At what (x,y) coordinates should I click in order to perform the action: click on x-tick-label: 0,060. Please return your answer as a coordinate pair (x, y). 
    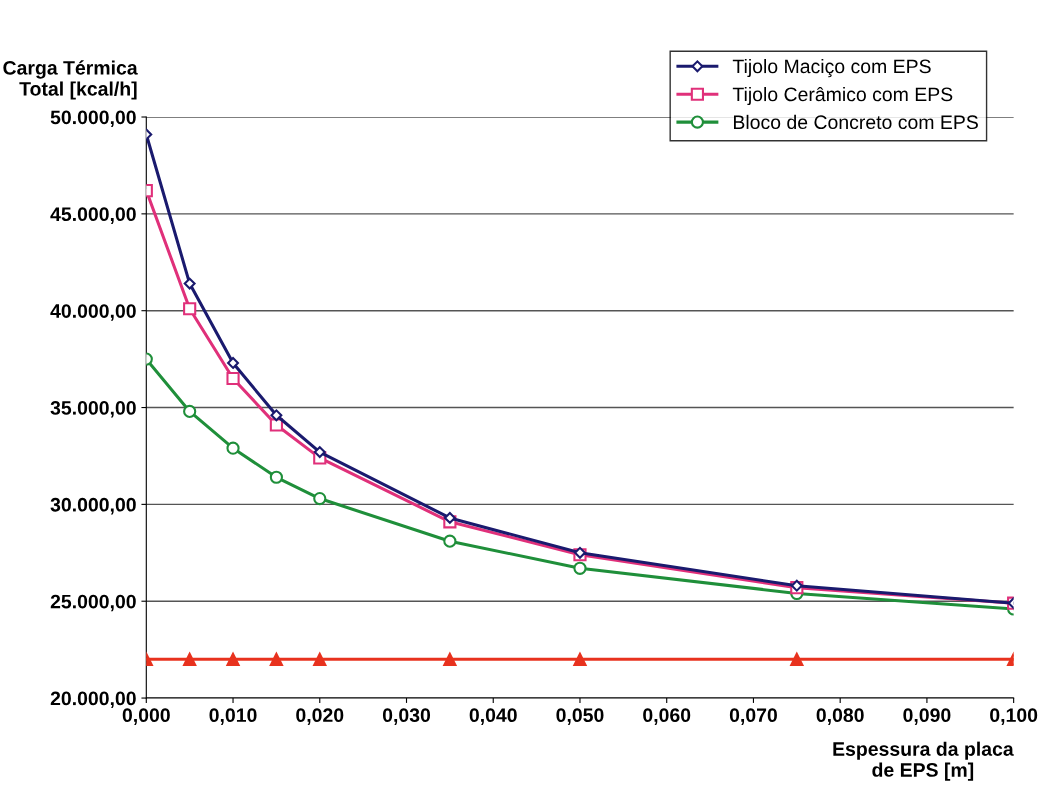
    Looking at the image, I should click on (667, 716).